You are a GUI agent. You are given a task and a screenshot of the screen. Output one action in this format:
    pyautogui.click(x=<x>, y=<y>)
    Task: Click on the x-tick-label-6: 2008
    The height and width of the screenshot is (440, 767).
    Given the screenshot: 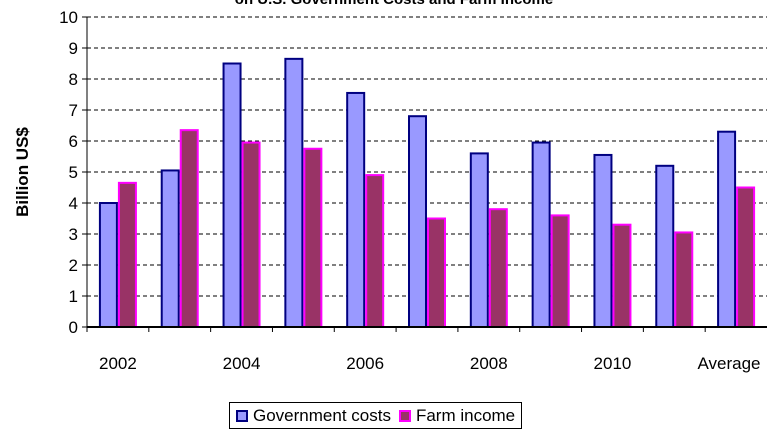 What is the action you would take?
    pyautogui.click(x=489, y=363)
    